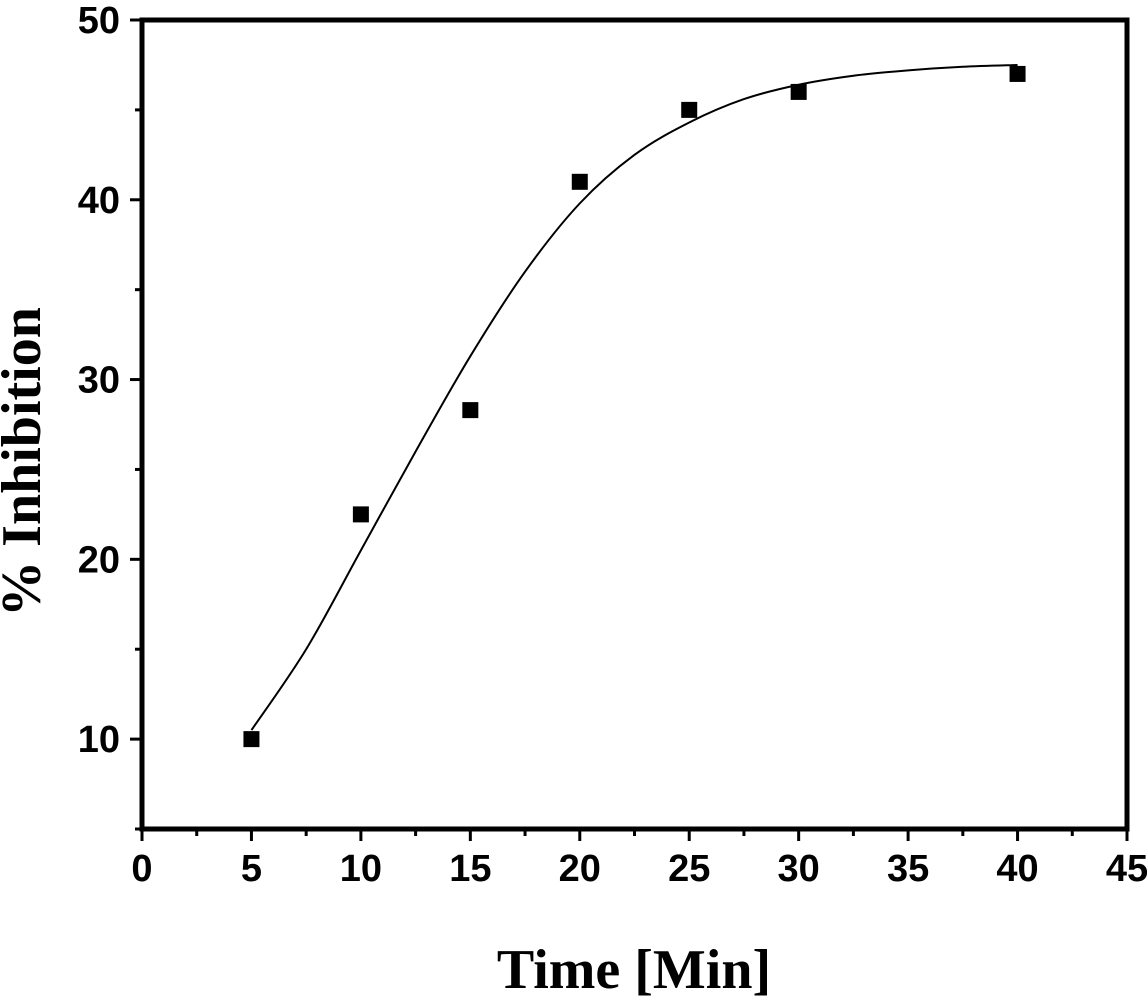  I want to click on x-tick-label: 5, so click(251, 869).